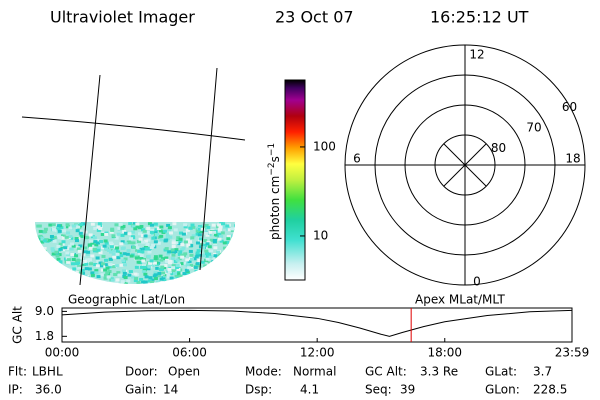 The image size is (600, 400). What do you see at coordinates (133, 128) in the screenshot?
I see `lat-line` at bounding box center [133, 128].